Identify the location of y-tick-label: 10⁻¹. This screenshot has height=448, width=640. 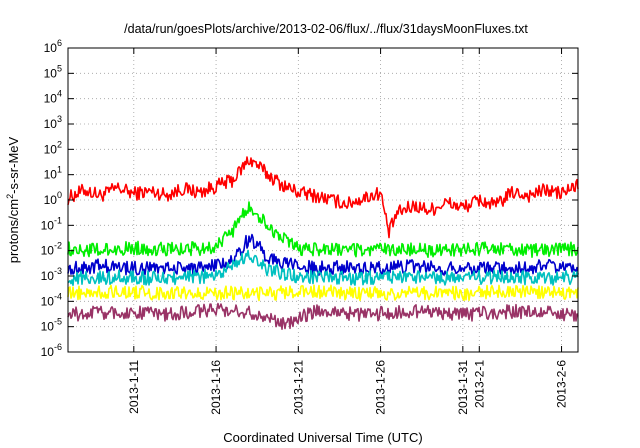
(51, 223).